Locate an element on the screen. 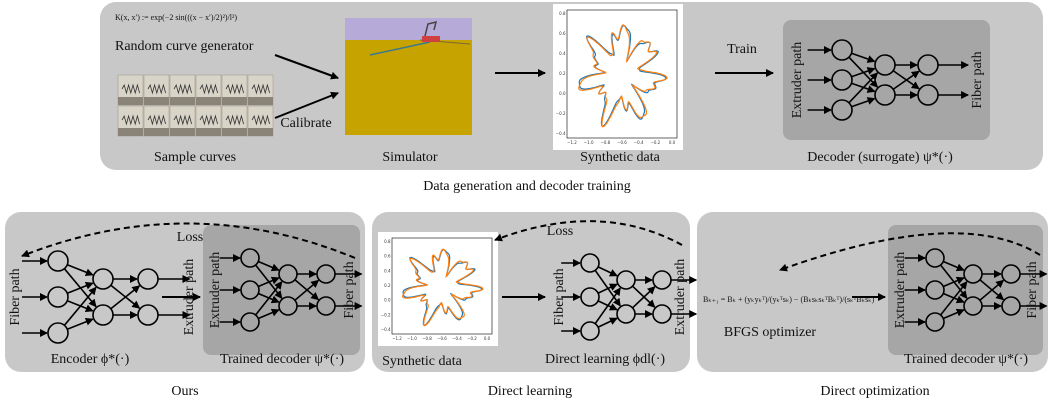  x-tick-label: −1.2 is located at coordinates (397, 338).